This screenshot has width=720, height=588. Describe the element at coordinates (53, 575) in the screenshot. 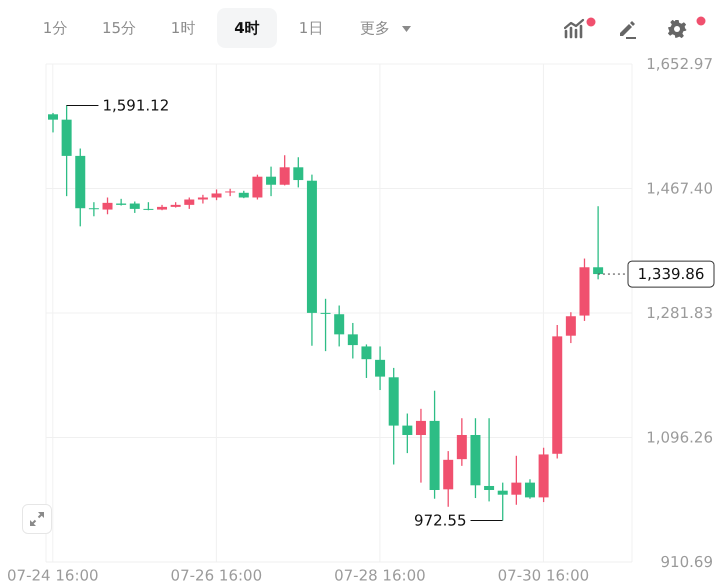

I see `x-tick-label: 07-24 16:00` at that location.